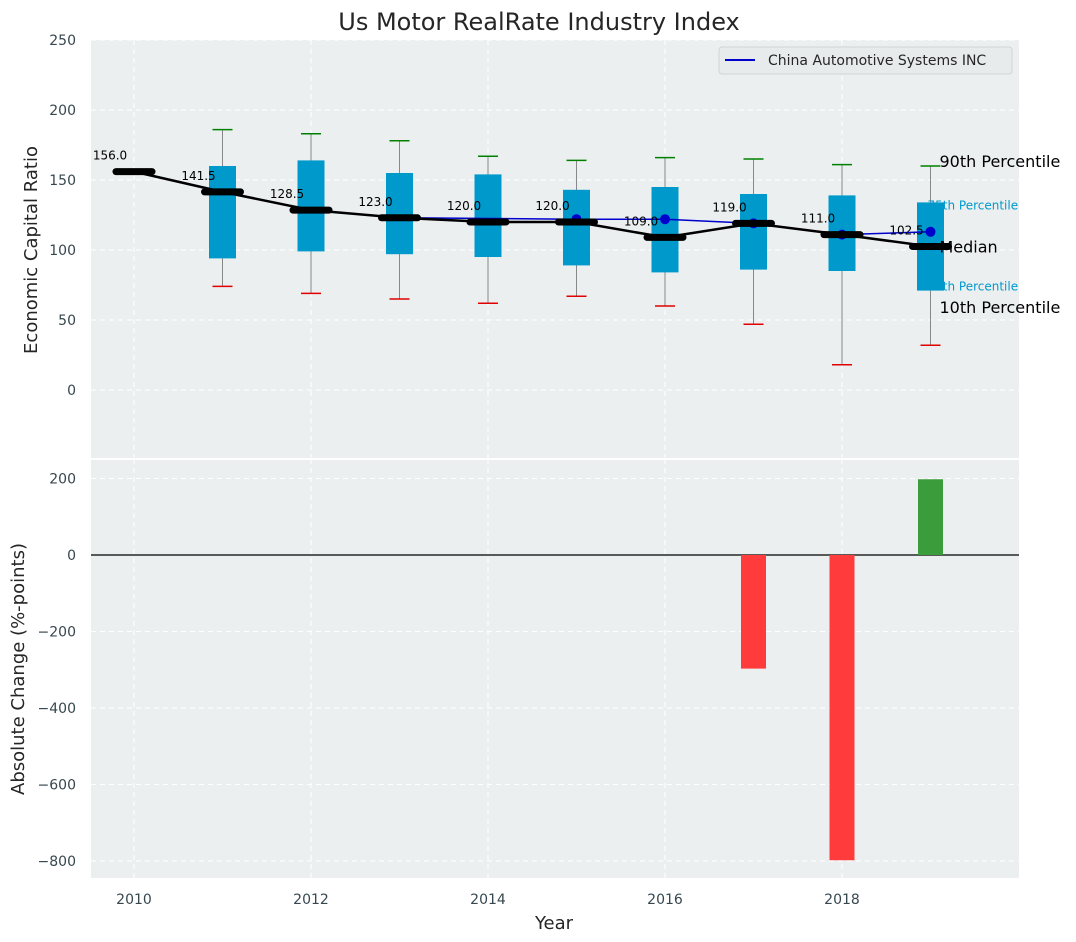 Image resolution: width=1076 pixels, height=942 pixels. Describe the element at coordinates (57, 633) in the screenshot. I see `bottom-y-tick-label: −200` at that location.